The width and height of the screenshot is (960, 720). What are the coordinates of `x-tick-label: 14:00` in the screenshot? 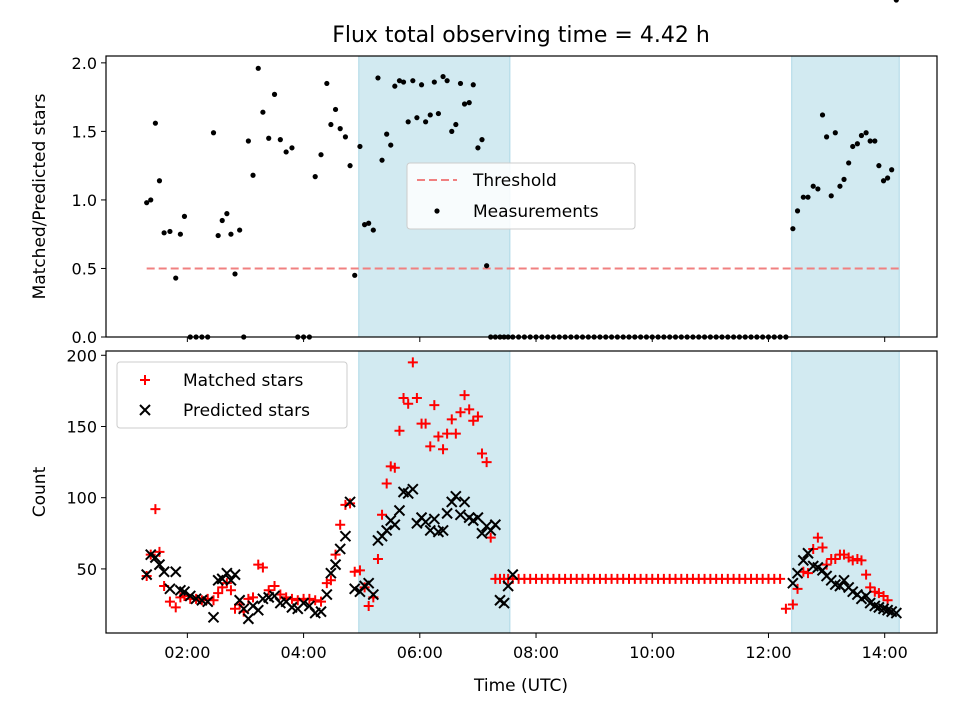 It's located at (885, 652).